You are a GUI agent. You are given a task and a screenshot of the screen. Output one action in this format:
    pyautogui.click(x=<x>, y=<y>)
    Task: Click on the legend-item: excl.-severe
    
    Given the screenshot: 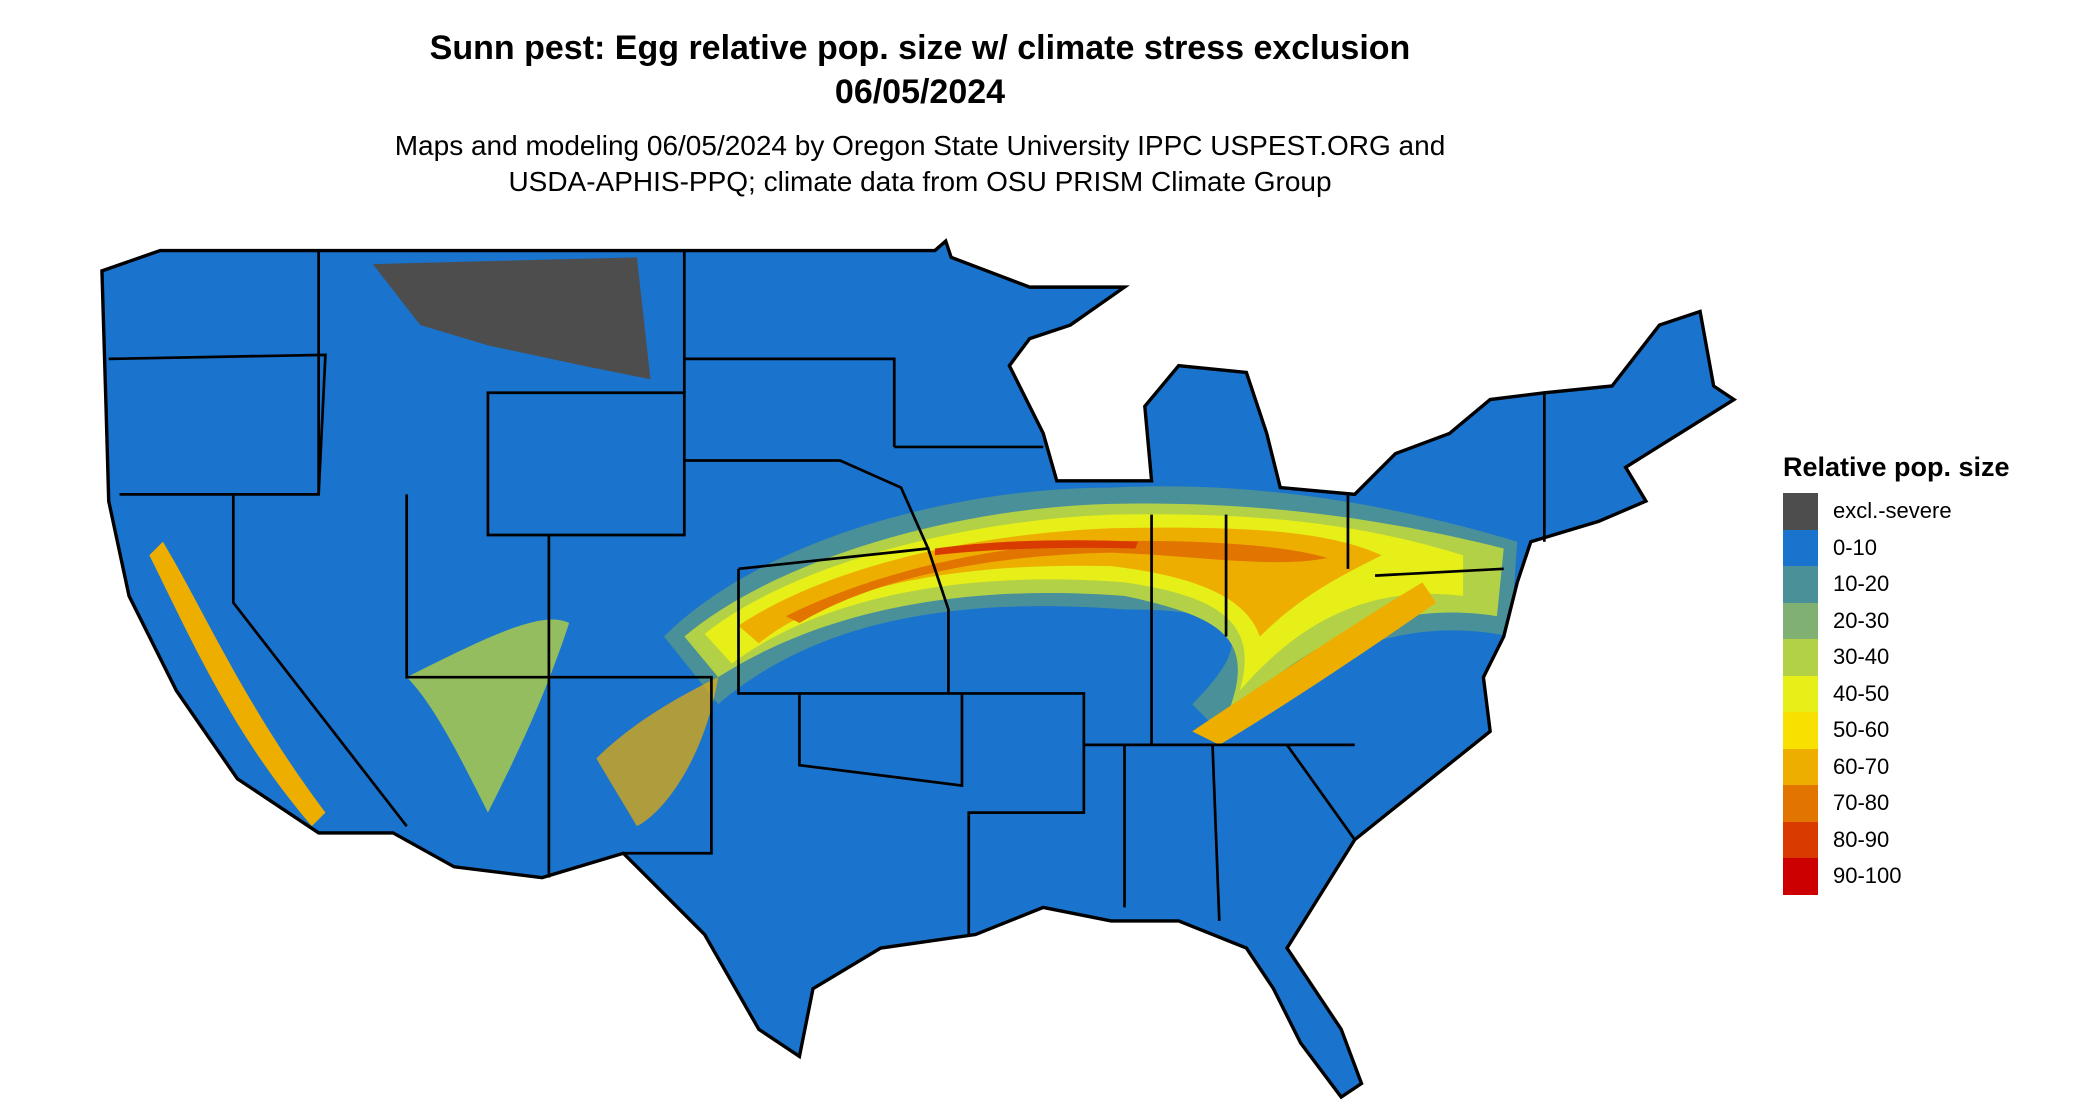 What is the action you would take?
    pyautogui.click(x=1896, y=511)
    